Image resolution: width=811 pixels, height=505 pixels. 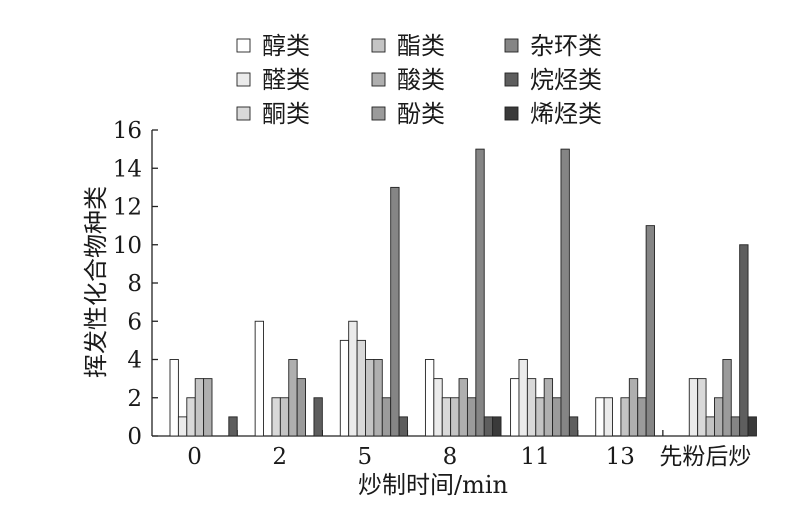 I want to click on y-ticks: 0 2 4 6 8 10 12 14 16, so click(x=135, y=284).